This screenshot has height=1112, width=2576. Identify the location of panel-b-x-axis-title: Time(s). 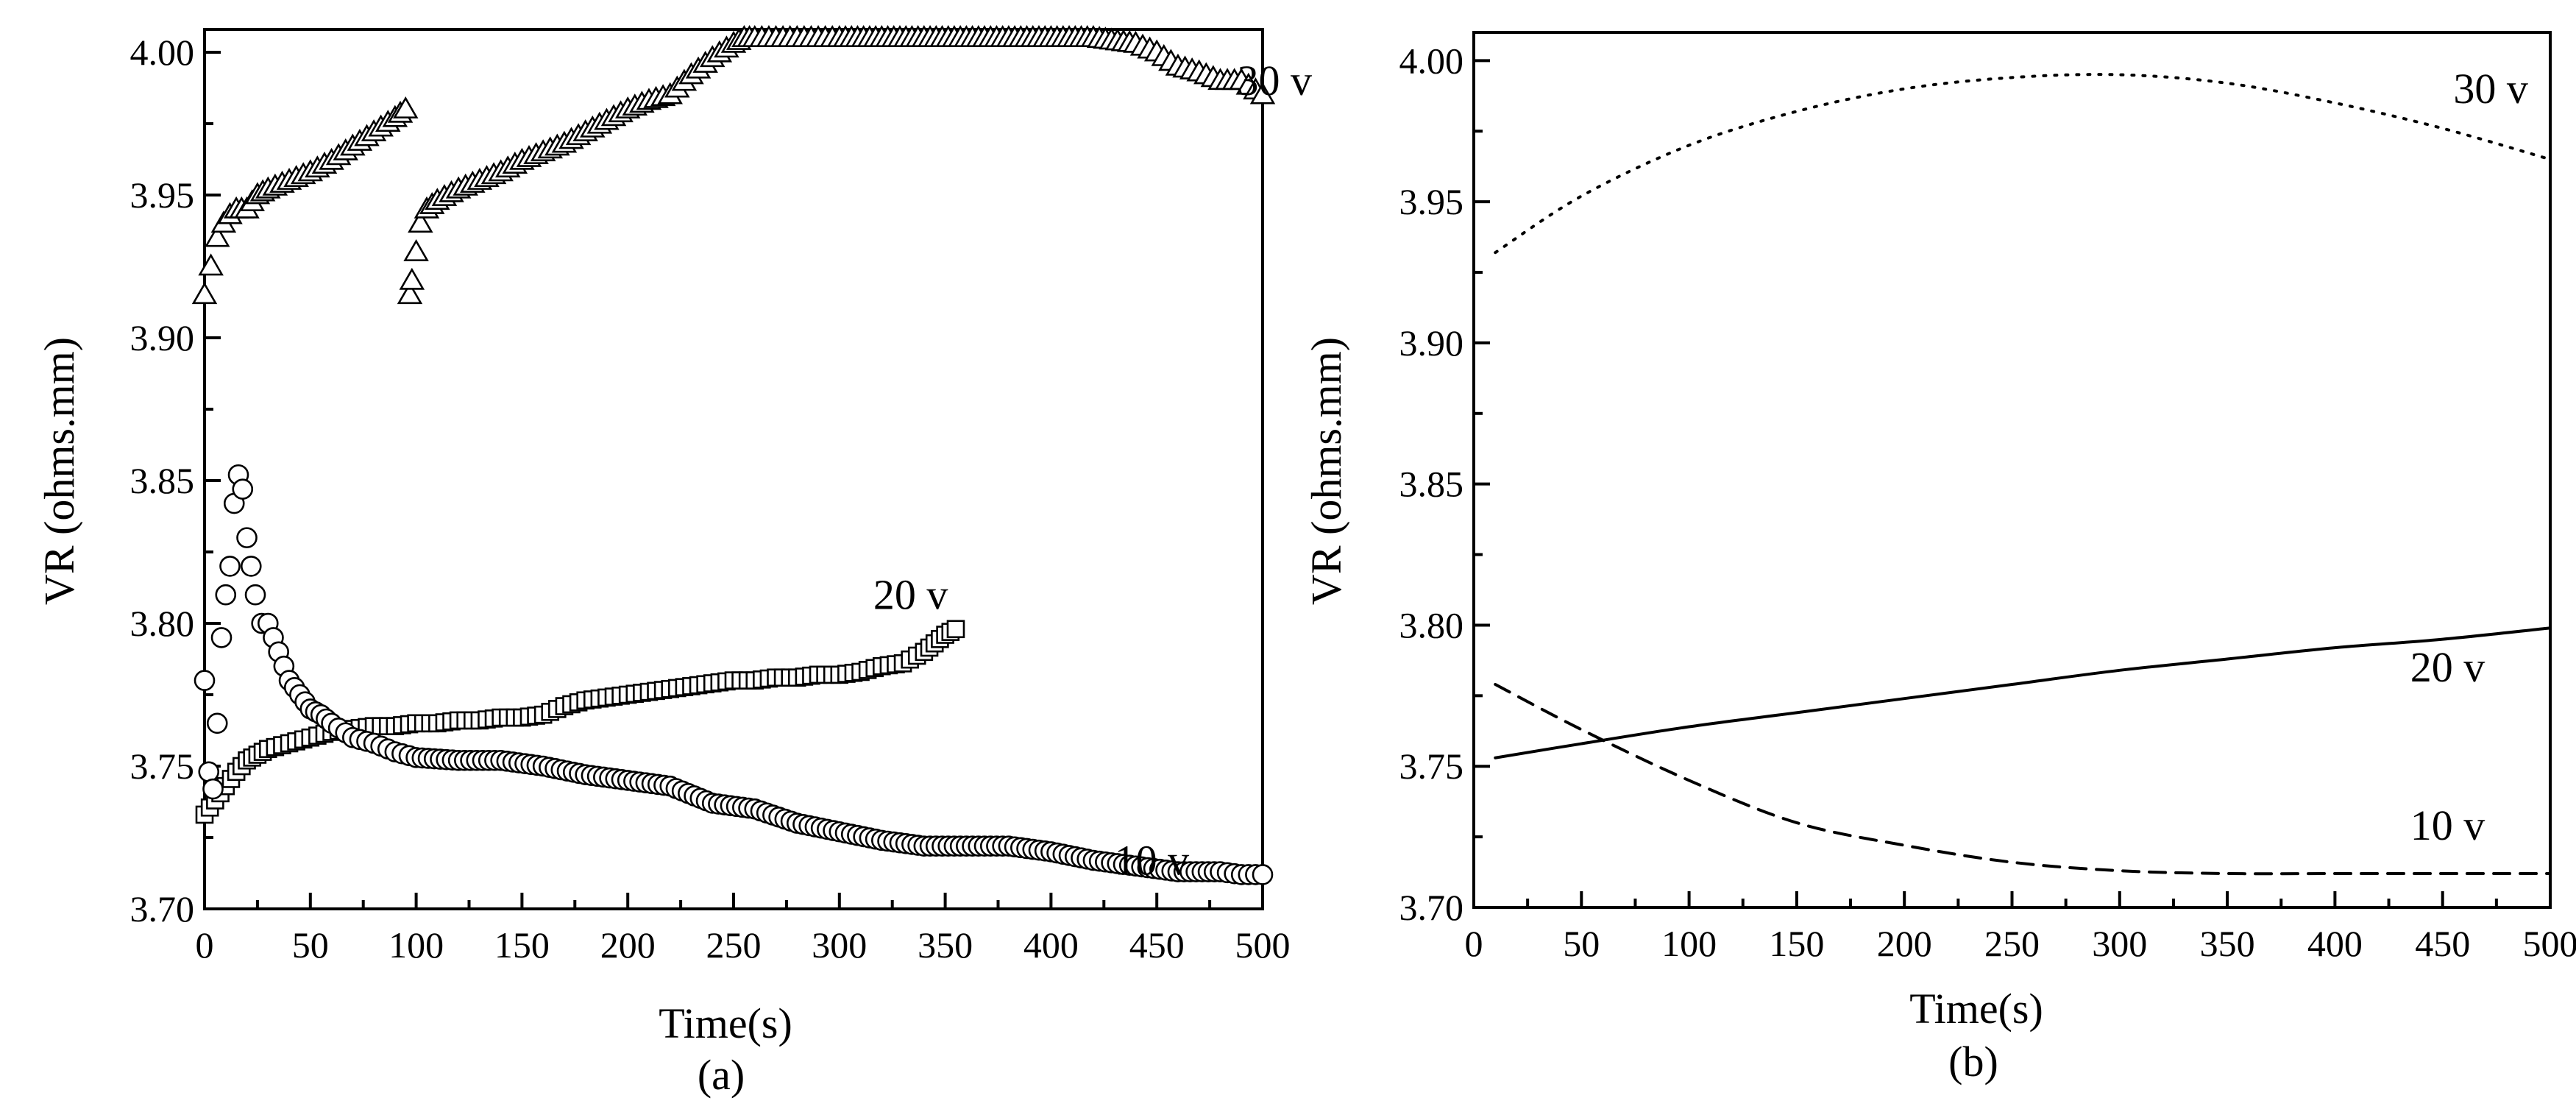
(1976, 1009).